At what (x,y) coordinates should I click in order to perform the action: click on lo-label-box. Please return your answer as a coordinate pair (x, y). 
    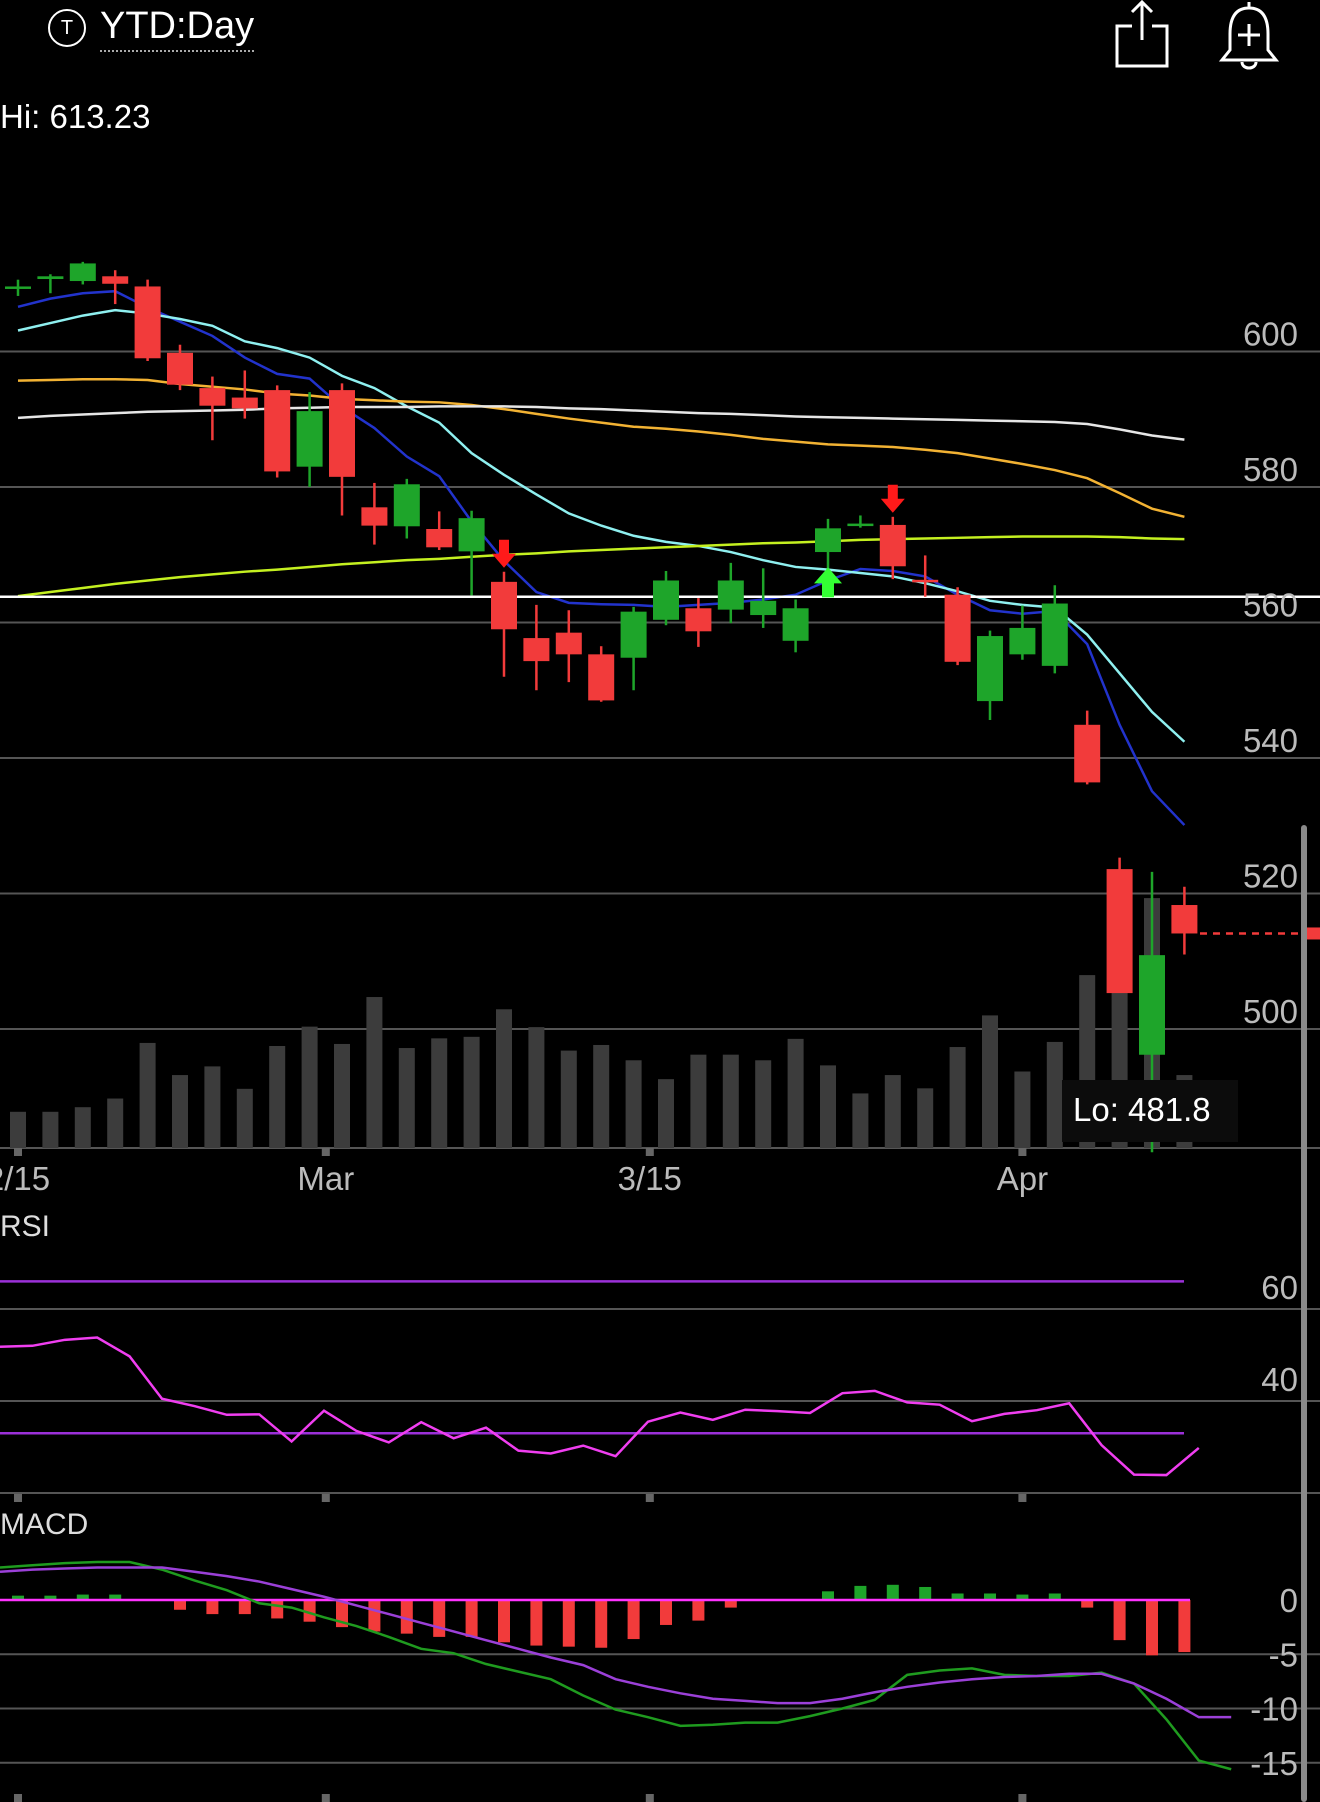
    Looking at the image, I should click on (1150, 1111).